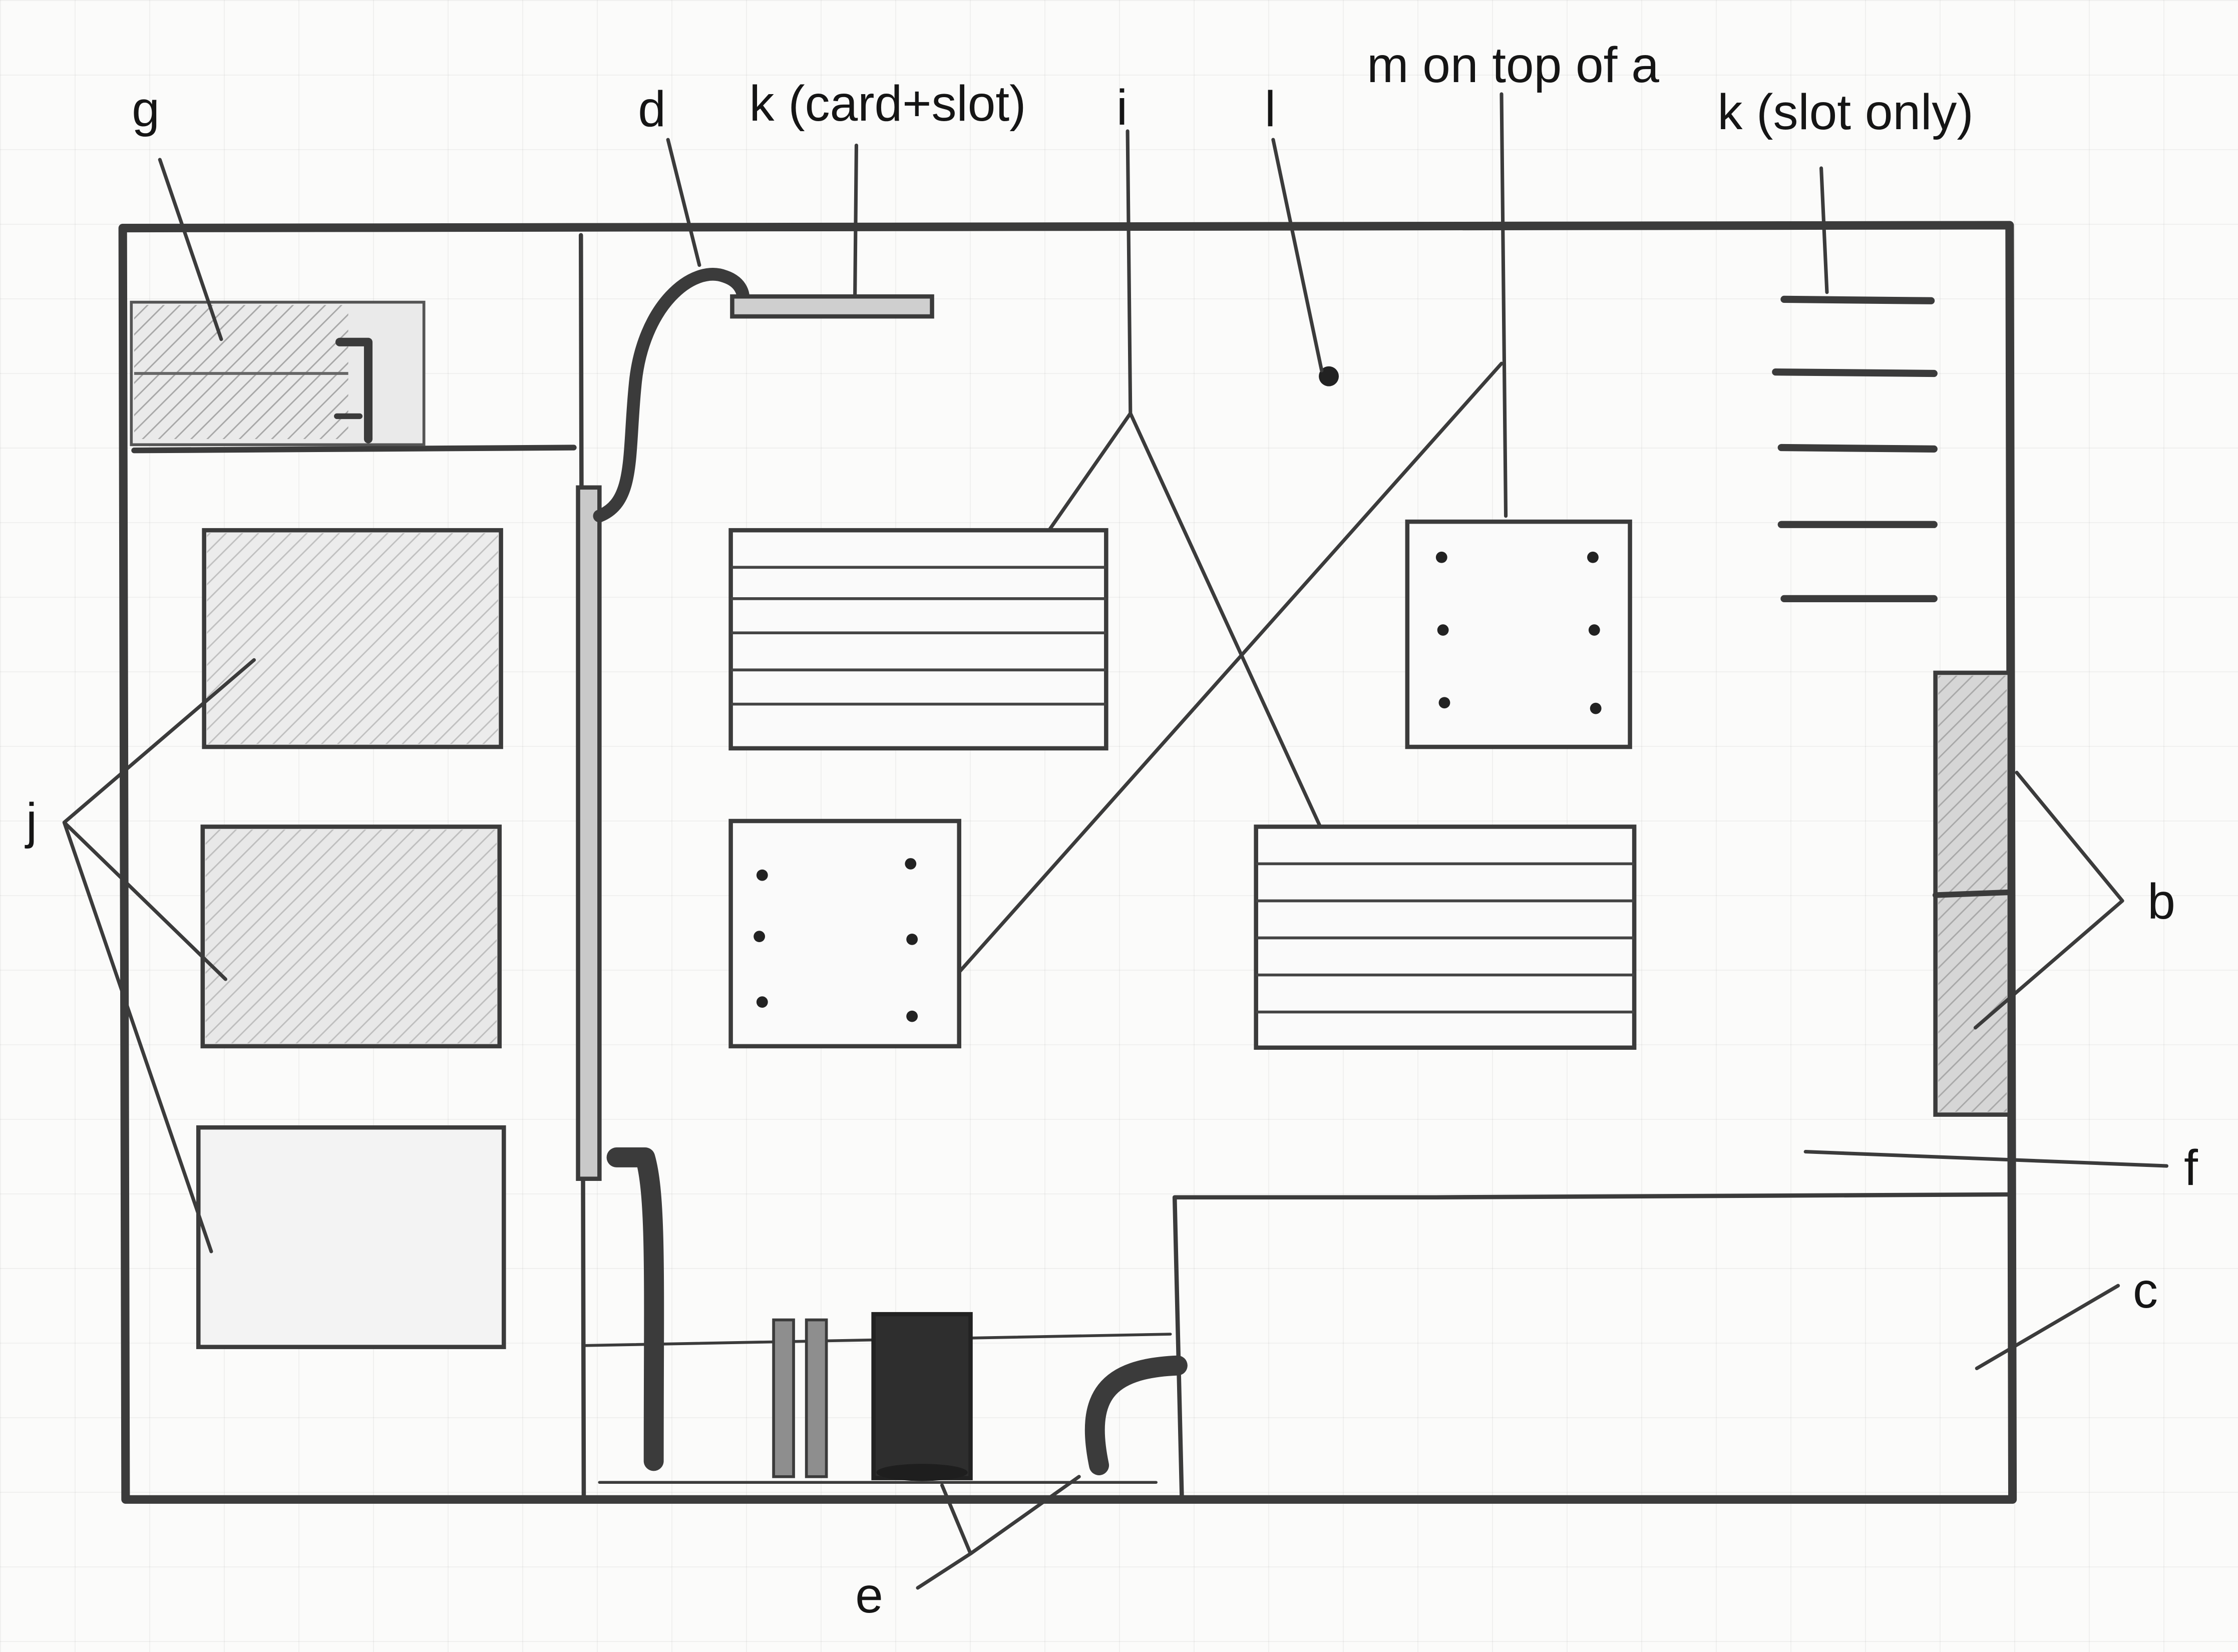 This screenshot has width=2238, height=1652. I want to click on vertical-rail, so click(589, 833).